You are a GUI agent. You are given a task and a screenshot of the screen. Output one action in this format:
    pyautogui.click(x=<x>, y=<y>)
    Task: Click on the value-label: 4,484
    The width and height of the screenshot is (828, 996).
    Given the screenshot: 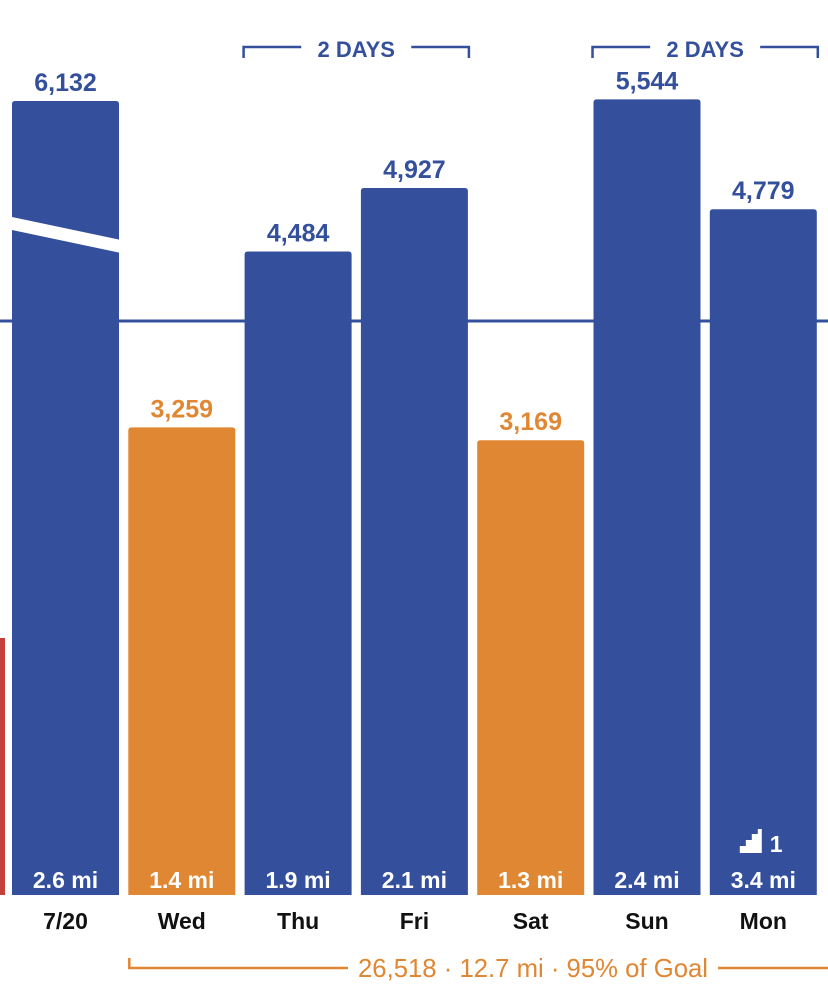 What is the action you would take?
    pyautogui.click(x=298, y=234)
    